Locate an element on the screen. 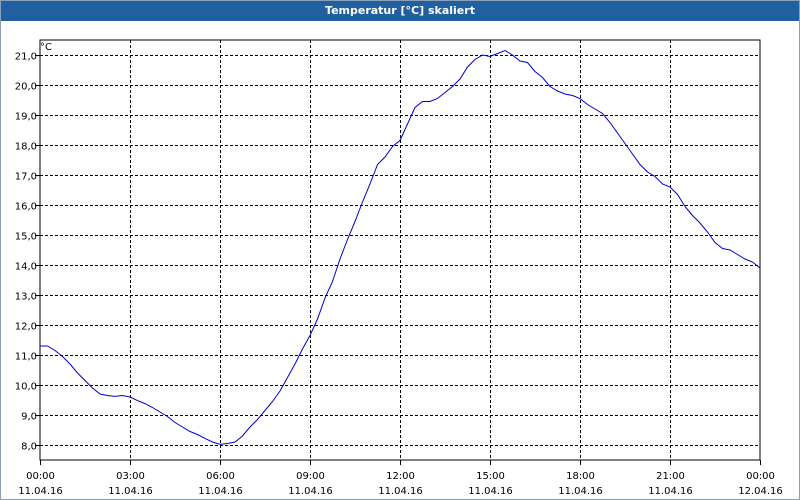  x-tick-time-label: 12:00 is located at coordinates (400, 476).